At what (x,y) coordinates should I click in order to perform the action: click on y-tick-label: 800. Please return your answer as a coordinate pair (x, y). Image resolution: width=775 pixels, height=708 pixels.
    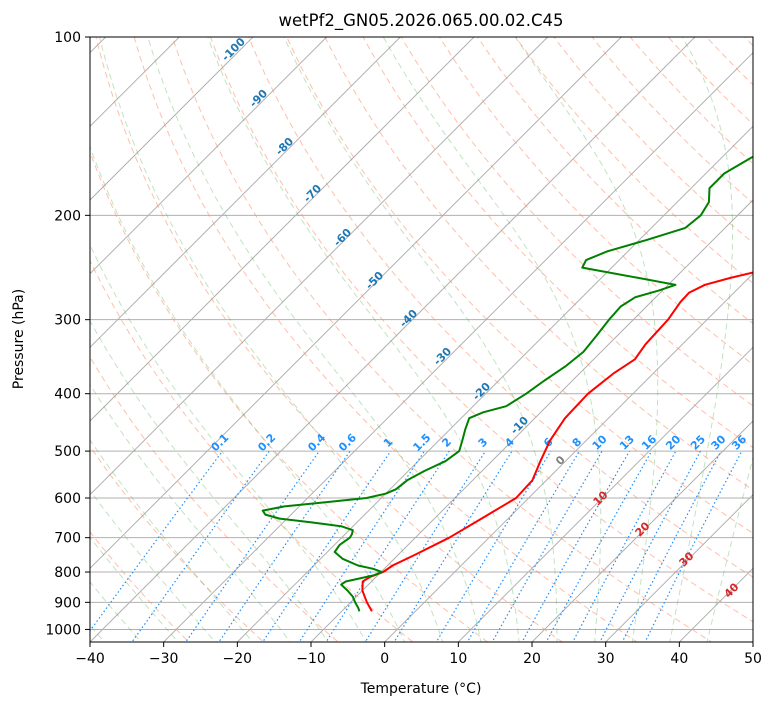
    Looking at the image, I should click on (67, 573).